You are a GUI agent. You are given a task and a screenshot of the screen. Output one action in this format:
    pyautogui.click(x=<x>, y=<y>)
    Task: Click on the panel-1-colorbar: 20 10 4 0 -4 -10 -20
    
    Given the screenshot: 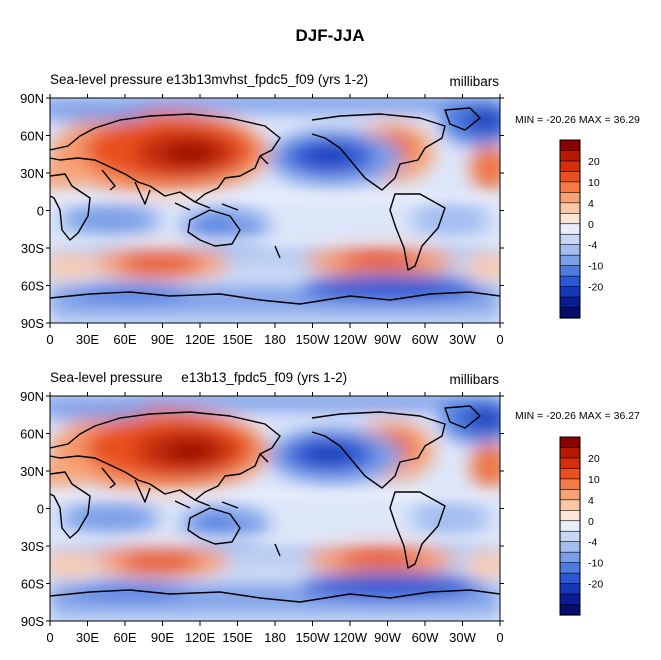 What is the action you would take?
    pyautogui.click(x=581, y=229)
    